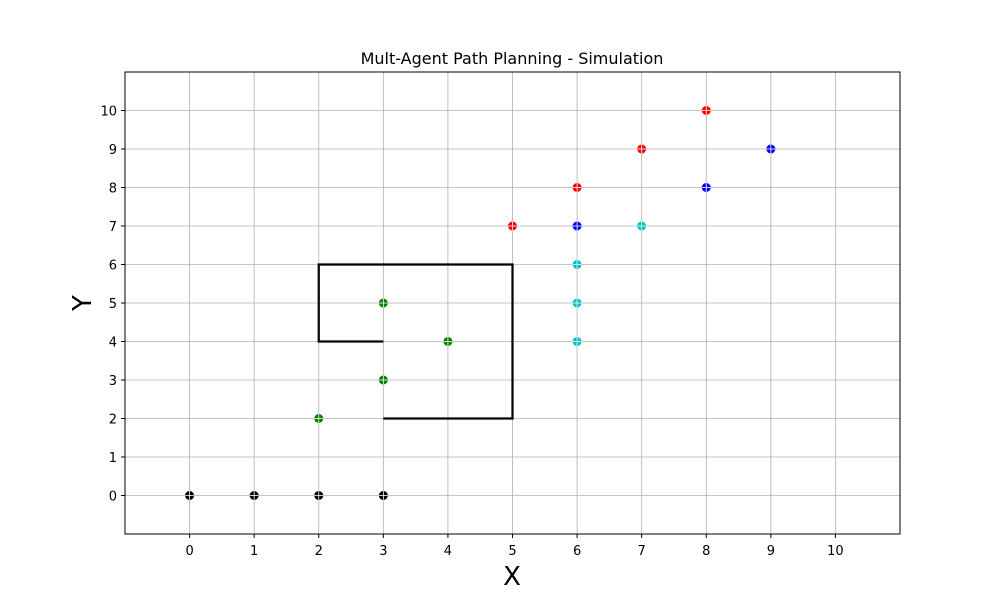  I want to click on obstacle-wall, so click(415, 341).